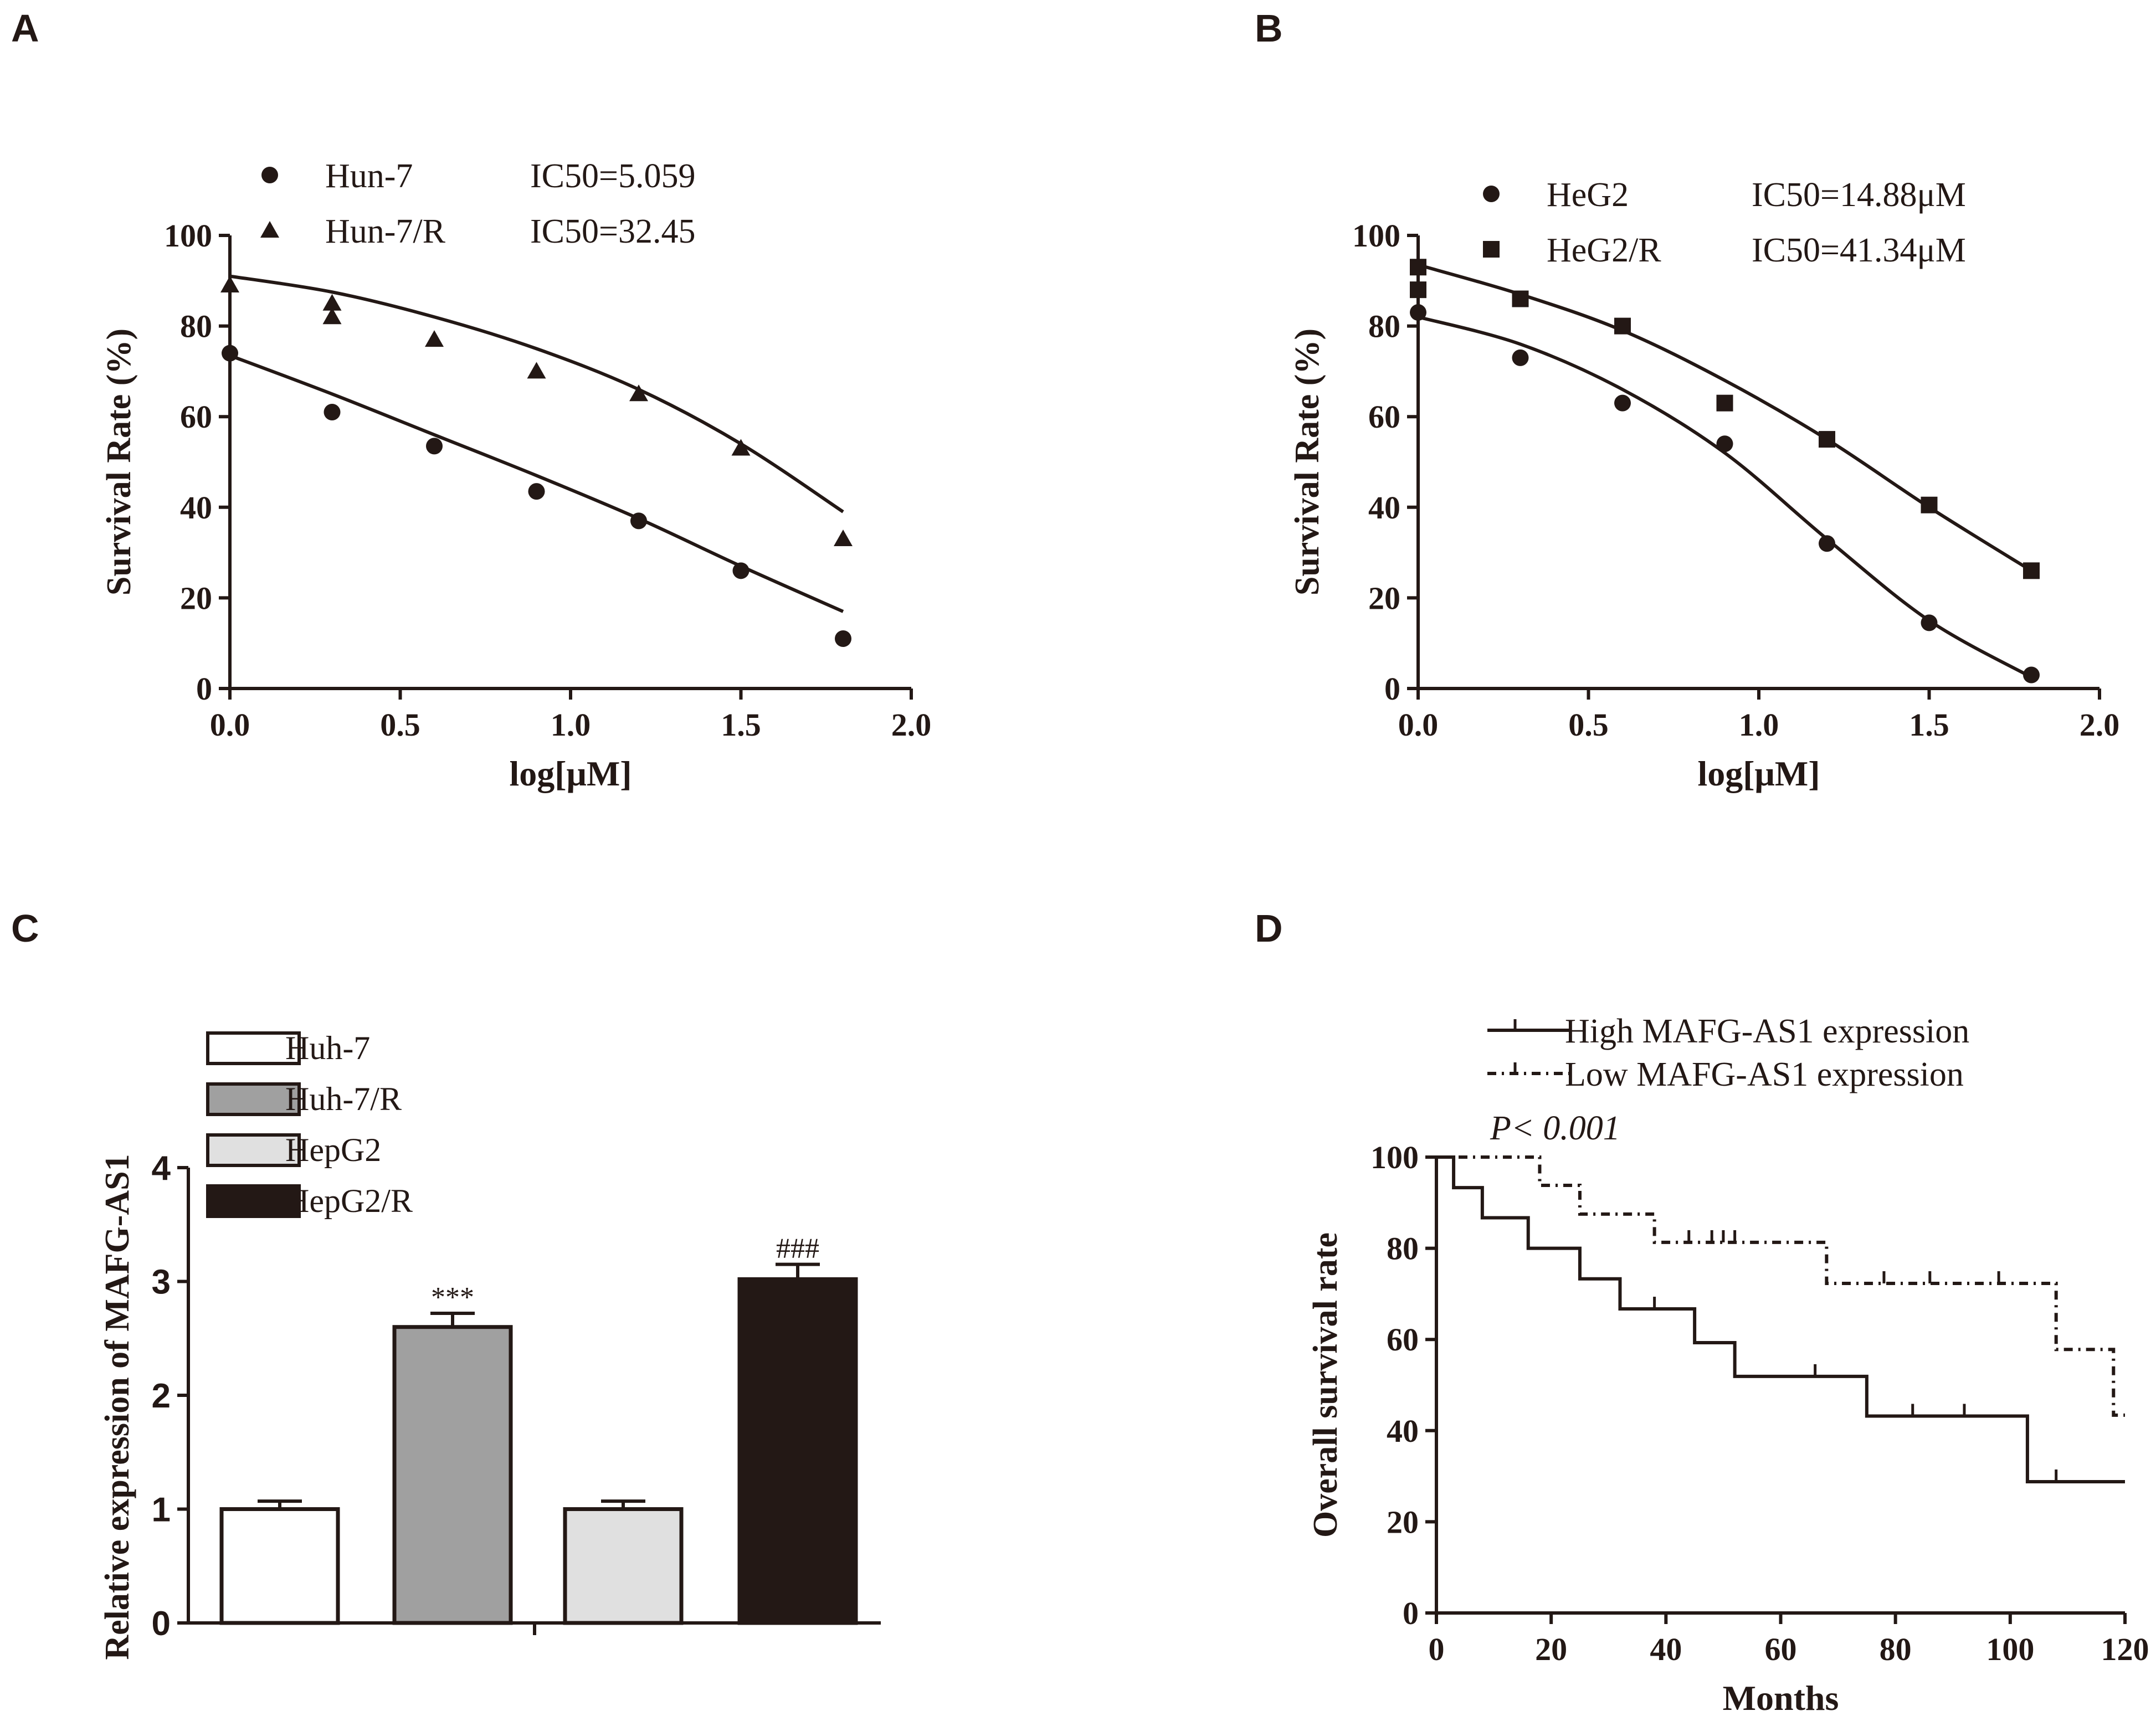 This screenshot has height=1716, width=2156. Describe the element at coordinates (1325, 1385) in the screenshot. I see `y-axis-label: Overall survival rate` at that location.